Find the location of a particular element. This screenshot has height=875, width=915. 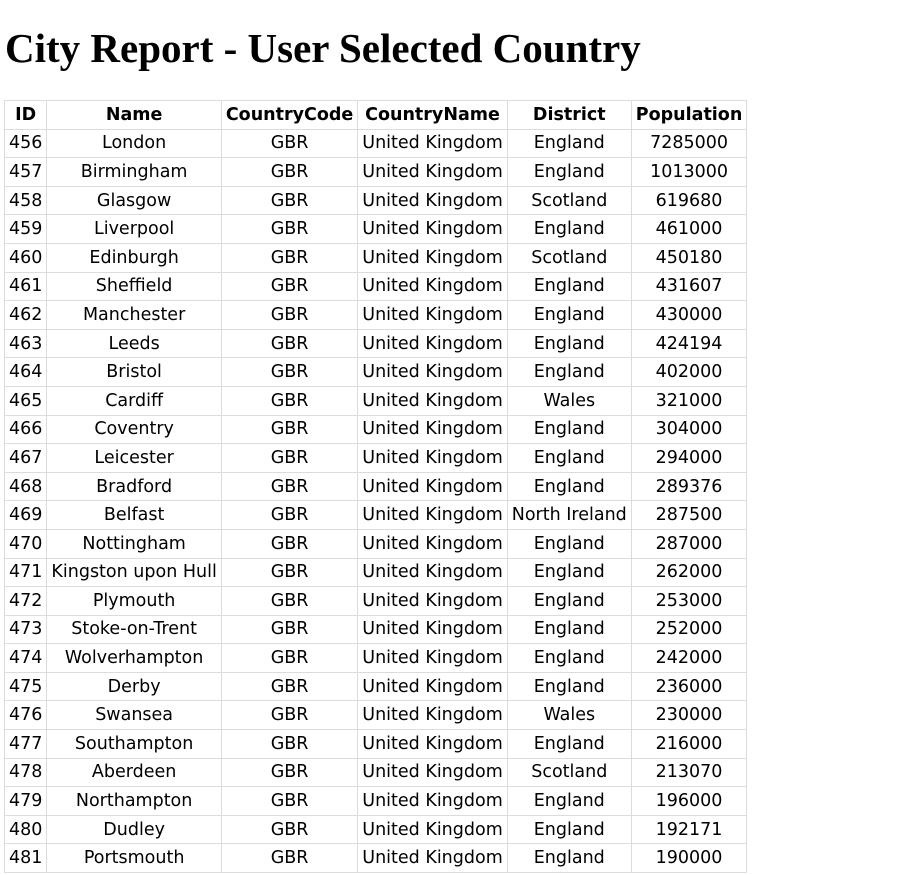

table-row: 480 Dudley GBR United Kingdom England 192171 is located at coordinates (375, 829).